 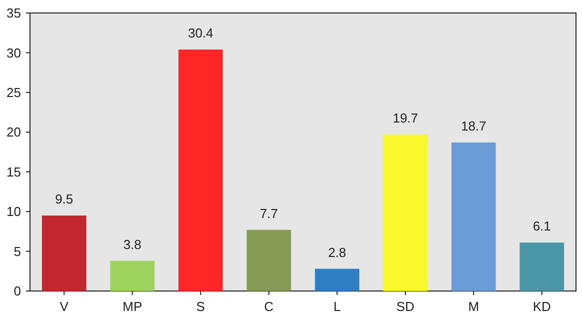 What do you see at coordinates (337, 252) in the screenshot?
I see `data-label: 2.8` at bounding box center [337, 252].